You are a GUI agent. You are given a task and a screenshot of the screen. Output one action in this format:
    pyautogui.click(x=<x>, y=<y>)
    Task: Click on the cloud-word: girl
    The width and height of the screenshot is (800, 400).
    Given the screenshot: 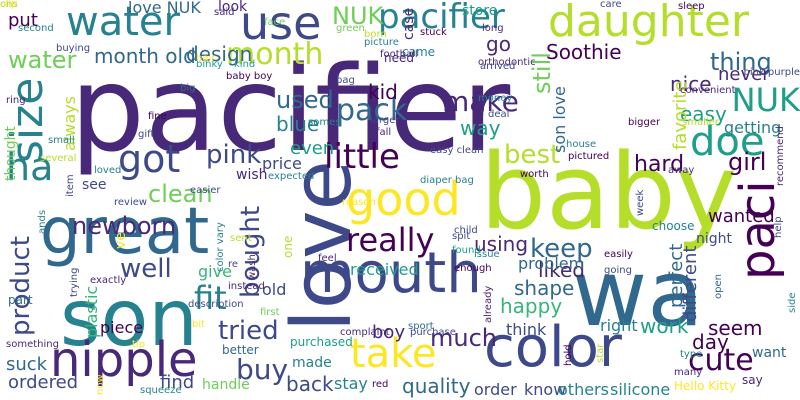 What is the action you would take?
    pyautogui.click(x=747, y=162)
    